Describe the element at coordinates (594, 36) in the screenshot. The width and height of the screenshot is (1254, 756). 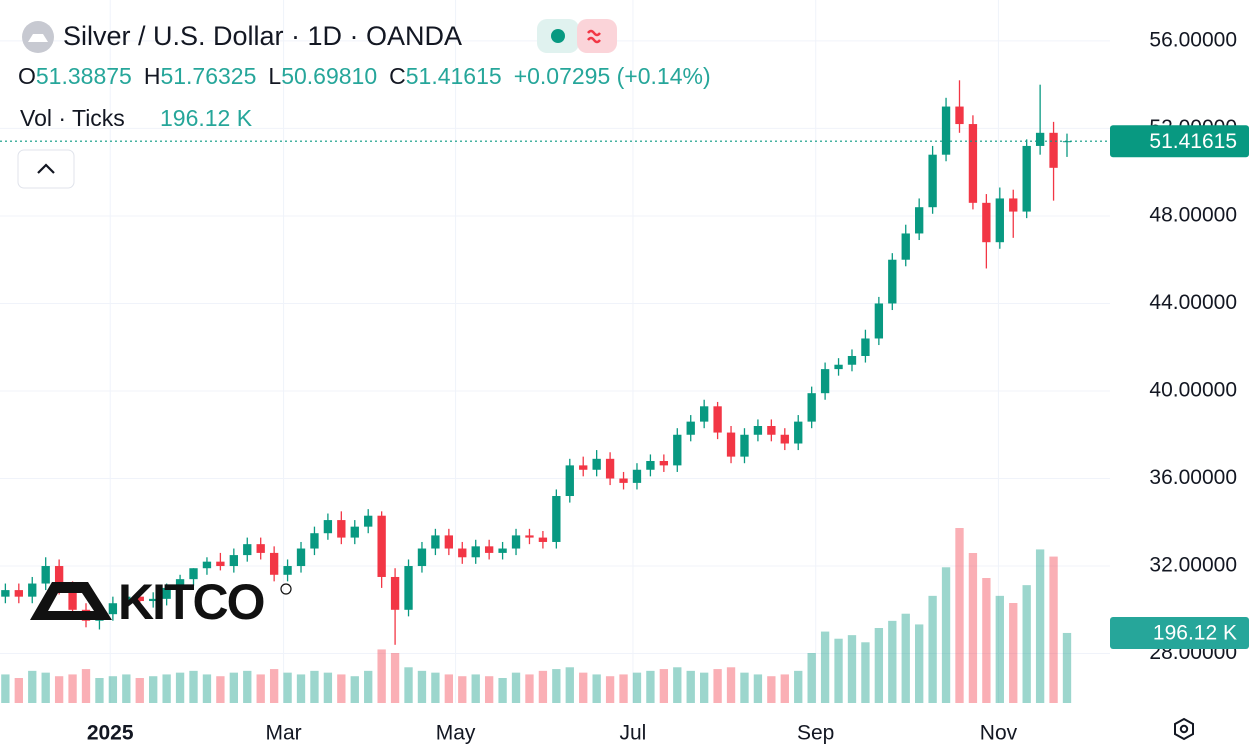
I see `delay-icon` at that location.